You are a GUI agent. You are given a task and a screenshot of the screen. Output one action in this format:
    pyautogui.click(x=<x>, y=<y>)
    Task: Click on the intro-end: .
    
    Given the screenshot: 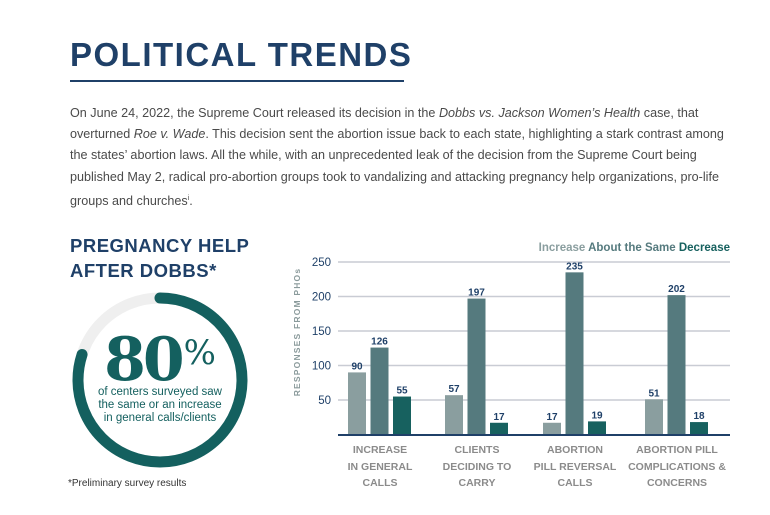 What is the action you would take?
    pyautogui.click(x=191, y=201)
    